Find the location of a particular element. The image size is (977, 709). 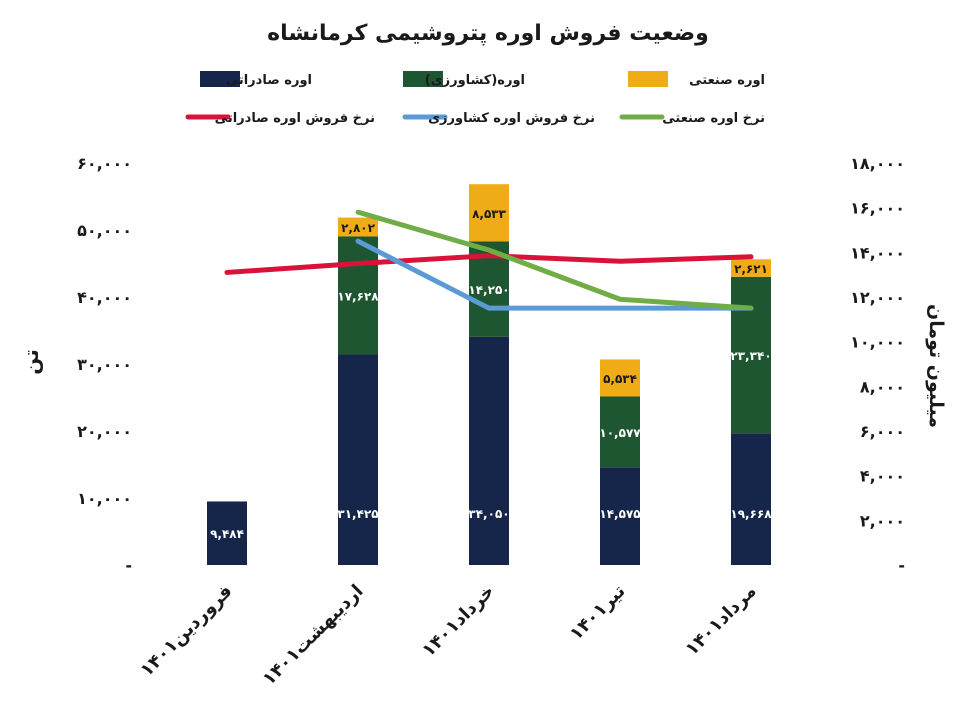

left-axis: - ۱۰,۰۰۰ ۲۰,۰۰۰ ۳۰,۰۰۰ ۴۰,۰۰۰ ۵۰,۰۰۰ ۶۰,۰۰۰ is located at coordinates (104, 364).